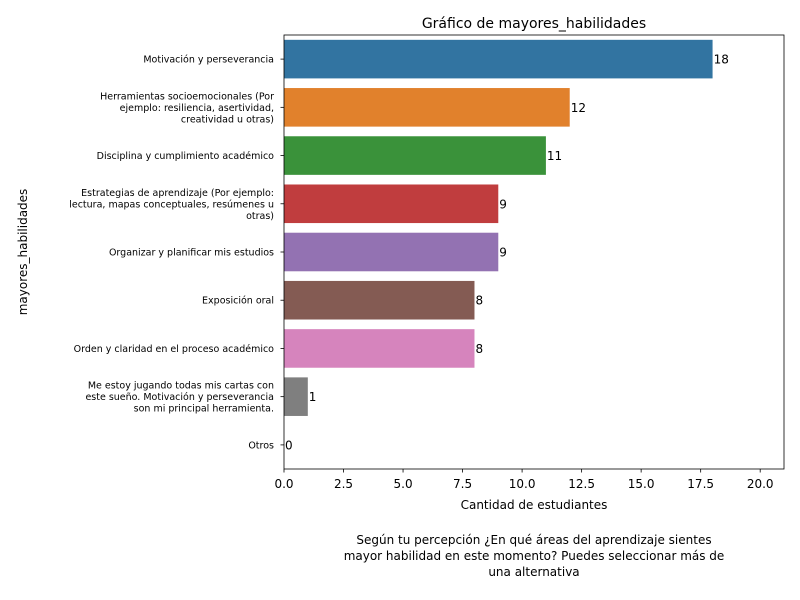 The height and width of the screenshot is (600, 800). What do you see at coordinates (343, 484) in the screenshot?
I see `x-tick-label: 2.5` at bounding box center [343, 484].